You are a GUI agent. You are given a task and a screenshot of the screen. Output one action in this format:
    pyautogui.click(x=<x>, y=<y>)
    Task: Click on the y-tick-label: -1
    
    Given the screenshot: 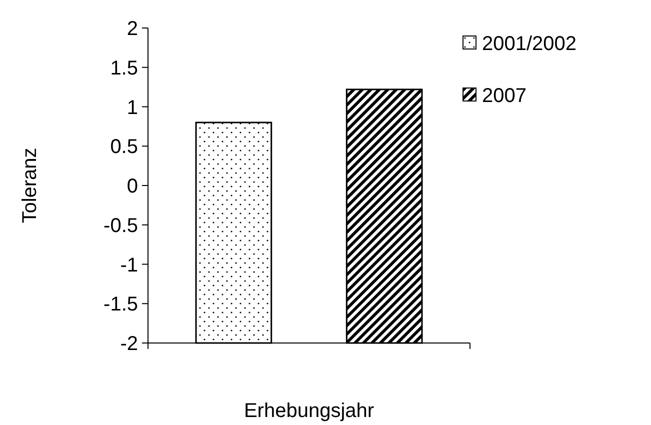 What is the action you would take?
    pyautogui.click(x=129, y=265)
    